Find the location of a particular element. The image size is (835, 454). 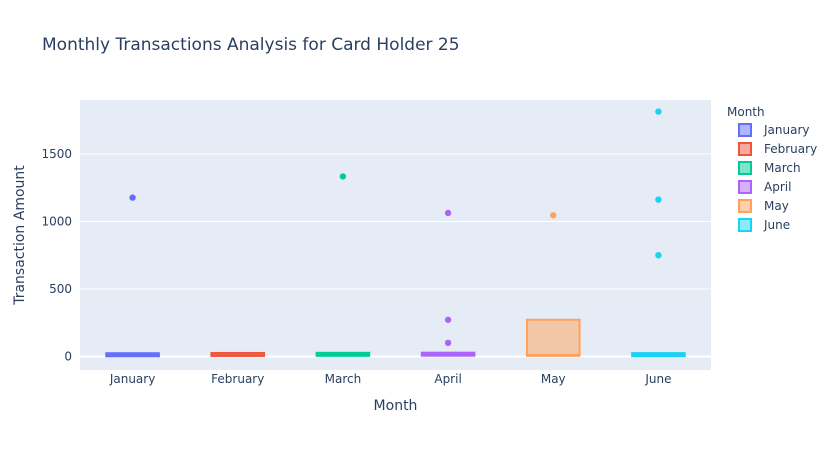

legend: Month January February March April May June is located at coordinates (772, 168).